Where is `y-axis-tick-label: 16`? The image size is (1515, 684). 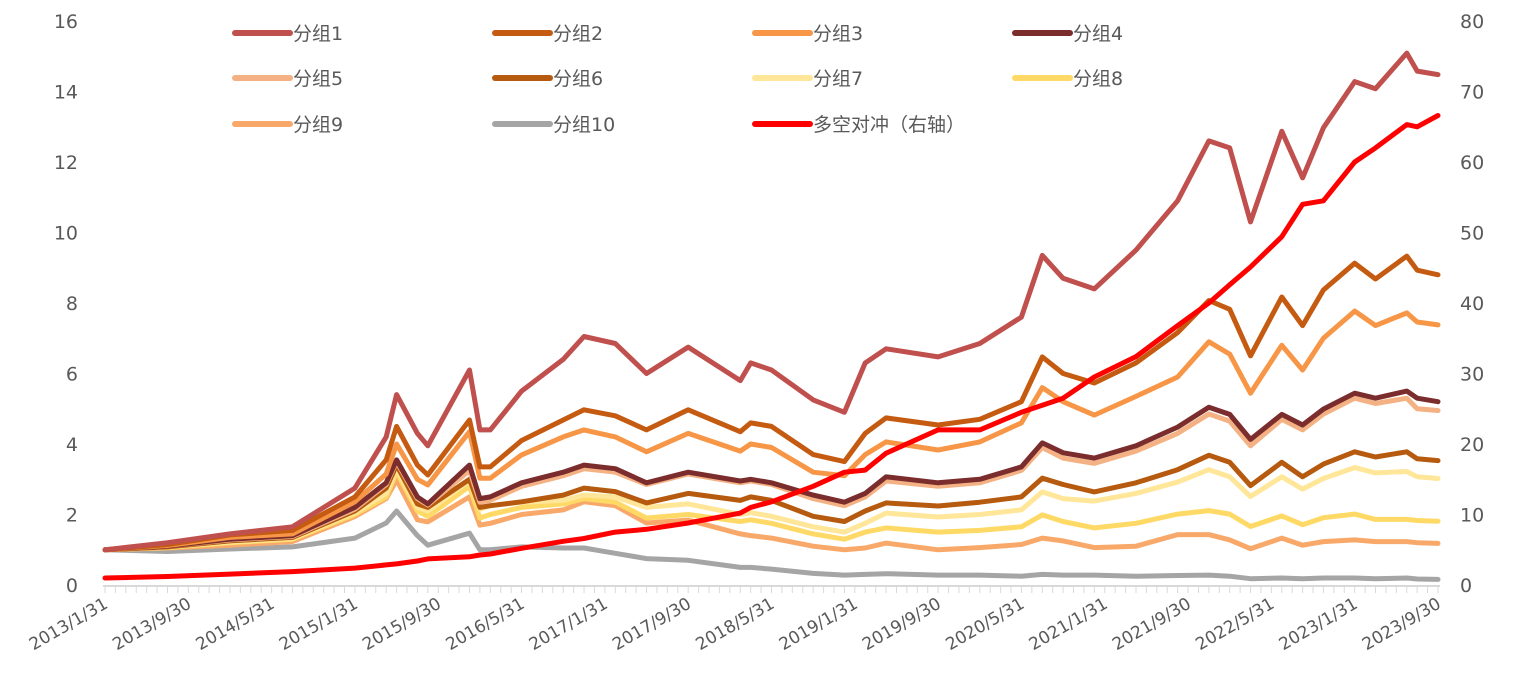 y-axis-tick-label: 16 is located at coordinates (66, 22).